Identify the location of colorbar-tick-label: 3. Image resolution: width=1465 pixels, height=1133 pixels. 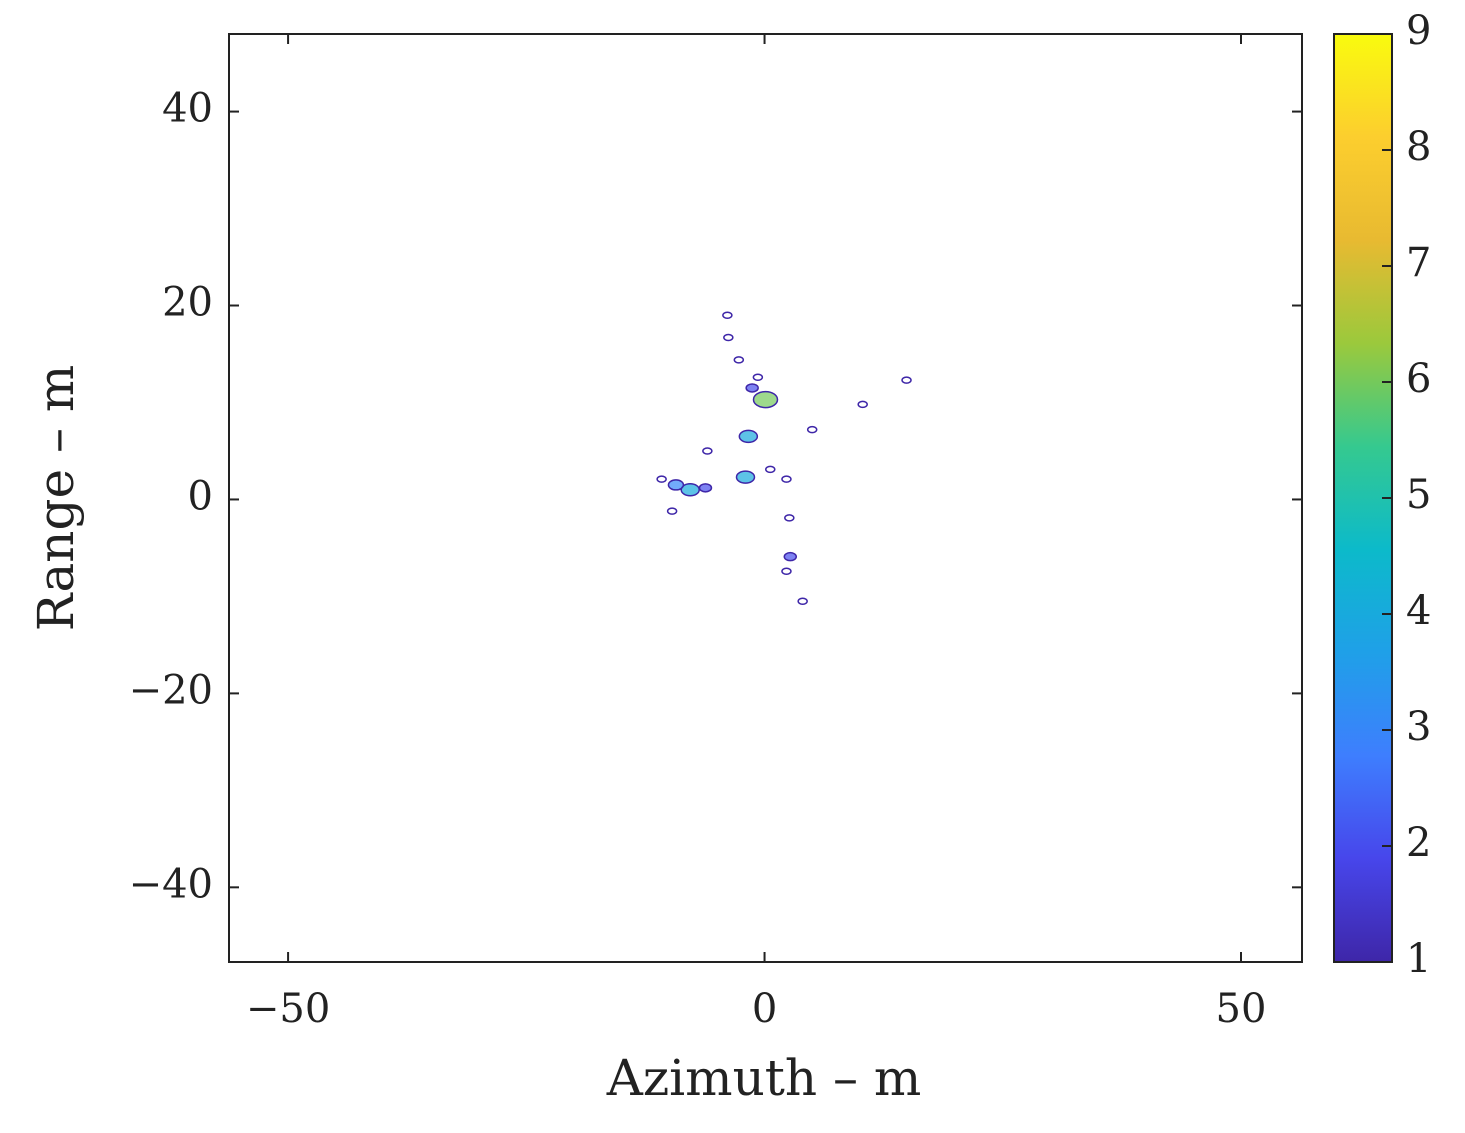
(1418, 727).